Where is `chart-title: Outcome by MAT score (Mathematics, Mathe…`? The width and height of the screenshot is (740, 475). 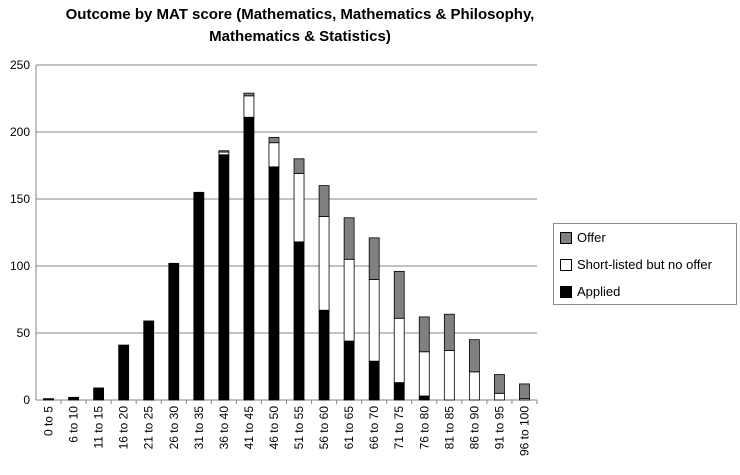 chart-title: Outcome by MAT score (Mathematics, Mathe… is located at coordinates (300, 26).